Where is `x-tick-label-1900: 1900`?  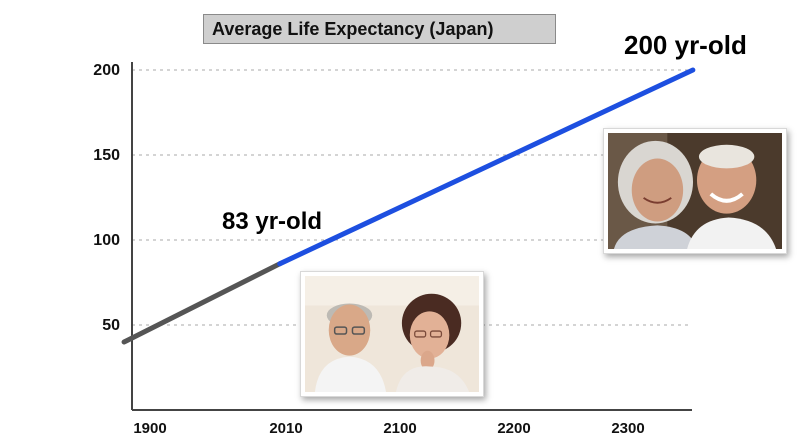 x-tick-label-1900: 1900 is located at coordinates (150, 428).